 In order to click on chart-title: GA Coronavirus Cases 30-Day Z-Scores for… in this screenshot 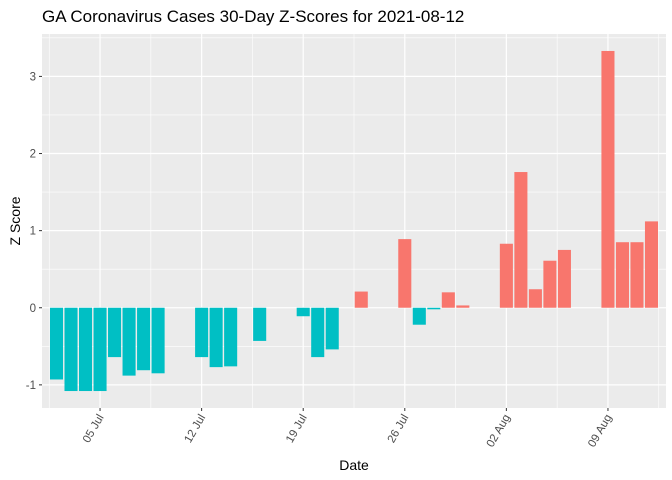, I will do `click(253, 16)`.